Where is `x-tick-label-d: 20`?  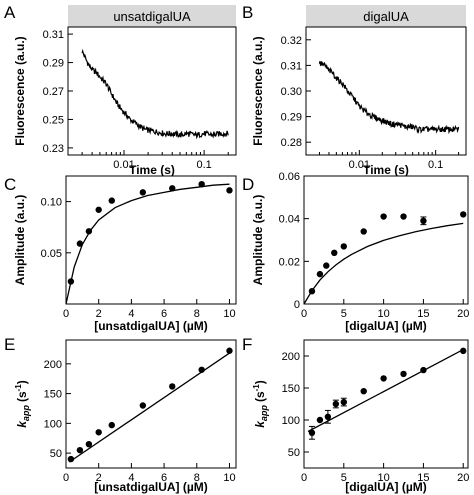 x-tick-label-d: 20 is located at coordinates (463, 314).